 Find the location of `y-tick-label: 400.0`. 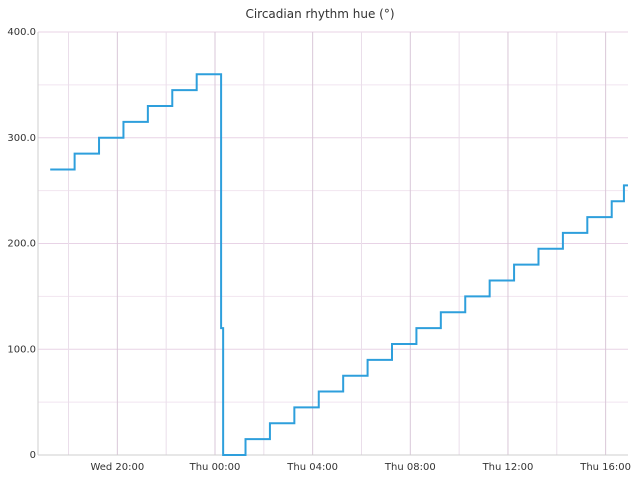

y-tick-label: 400.0 is located at coordinates (21, 32).